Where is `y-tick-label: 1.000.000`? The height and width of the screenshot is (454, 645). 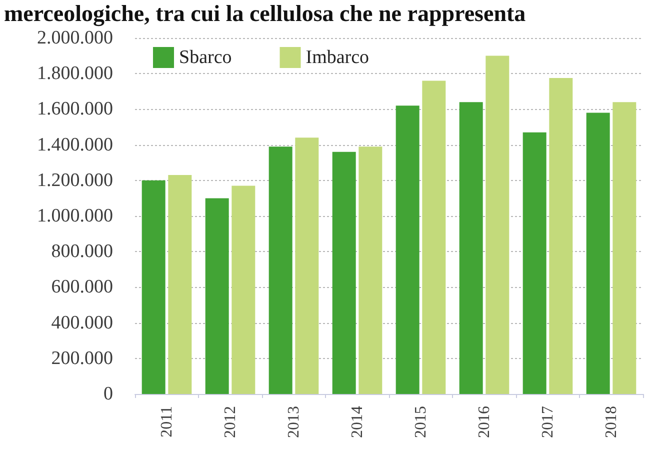
y-tick-label: 1.000.000 is located at coordinates (75, 216).